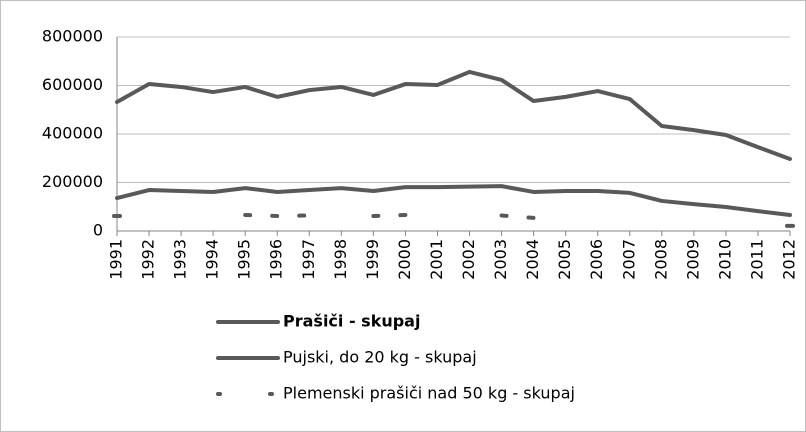 The height and width of the screenshot is (432, 806). Describe the element at coordinates (789, 259) in the screenshot. I see `x-tick-label: 2012` at that location.